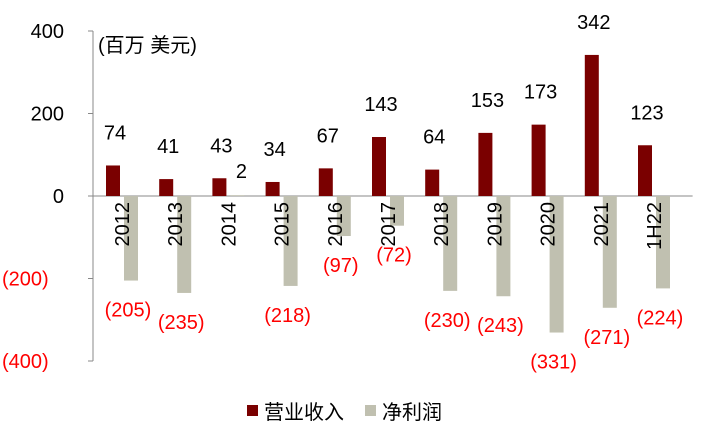  Describe the element at coordinates (287, 316) in the screenshot. I see `data-label-net-profit: (218)` at that location.